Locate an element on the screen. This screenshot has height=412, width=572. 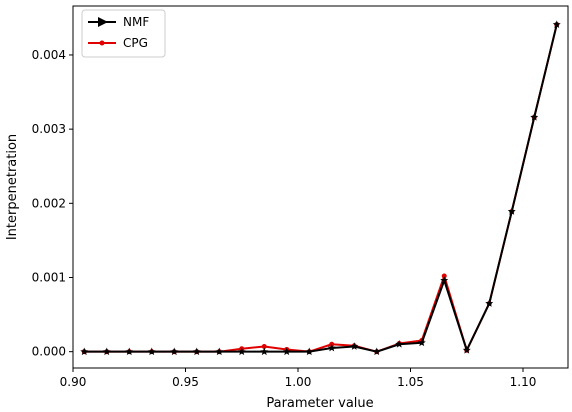
y-axis-ticks: 0.000 0.001 0.002 0.003 0.004 is located at coordinates (52, 203).